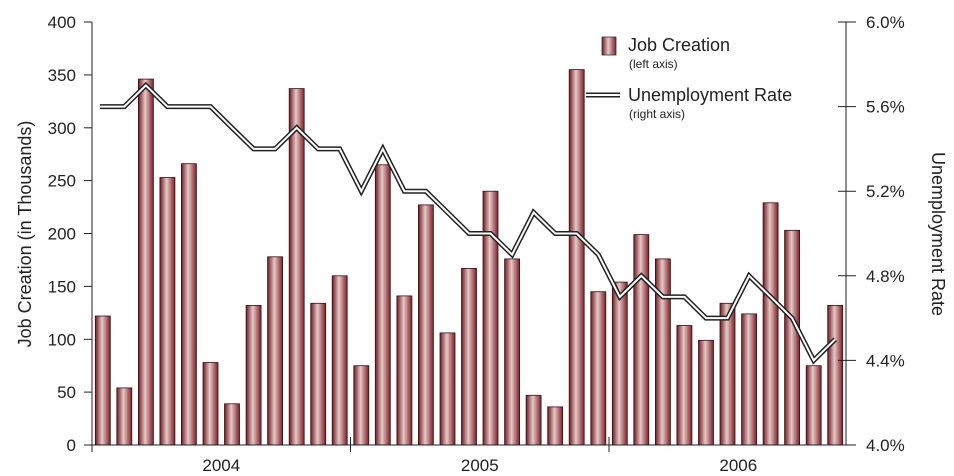 The image size is (954, 476). I want to click on legend-label-job-creation: Job Creation, so click(679, 45).